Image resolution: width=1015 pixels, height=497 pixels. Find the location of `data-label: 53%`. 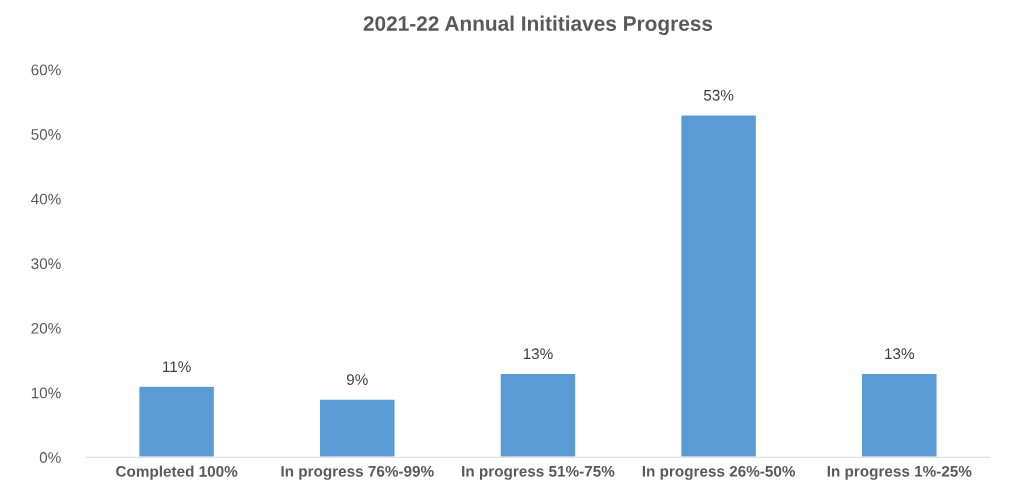

data-label: 53% is located at coordinates (718, 95).